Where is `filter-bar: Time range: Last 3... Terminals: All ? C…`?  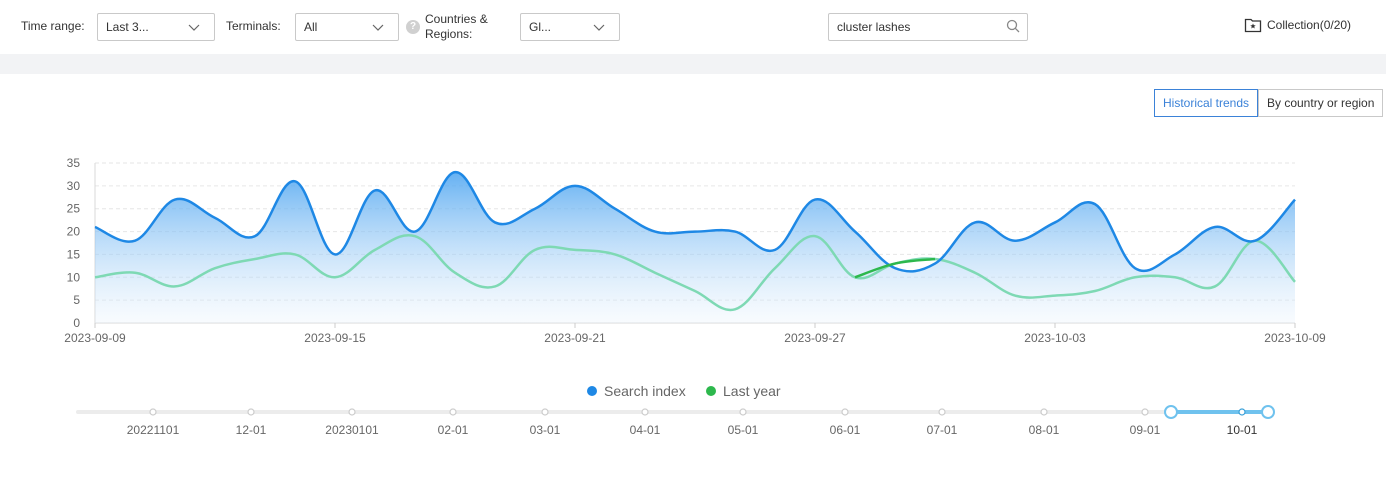
filter-bar: Time range: Last 3... Terminals: All ? C… is located at coordinates (693, 27).